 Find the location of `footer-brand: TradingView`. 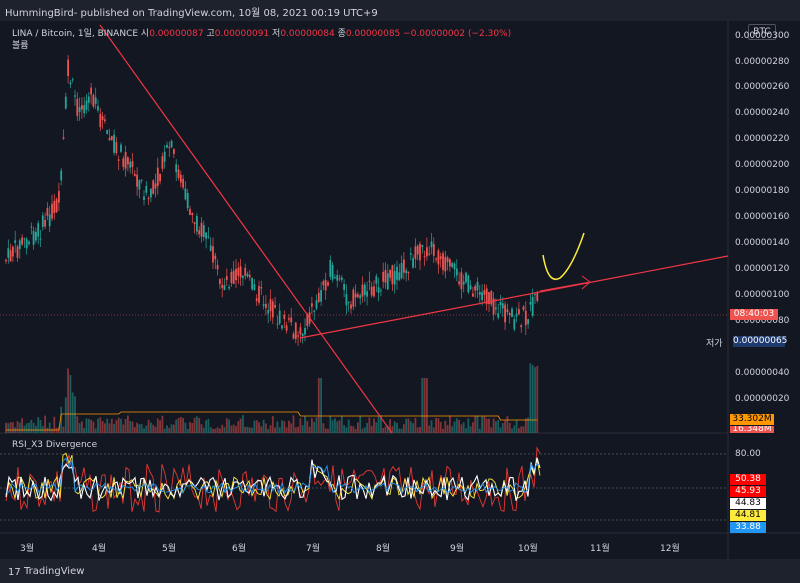

footer-brand: TradingView is located at coordinates (54, 571).